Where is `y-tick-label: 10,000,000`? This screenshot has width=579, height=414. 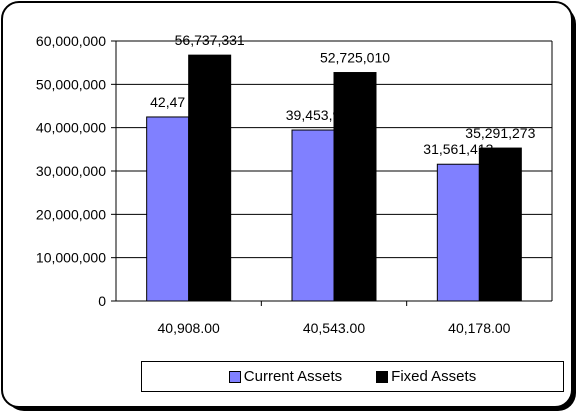
y-tick-label: 10,000,000 is located at coordinates (71, 258).